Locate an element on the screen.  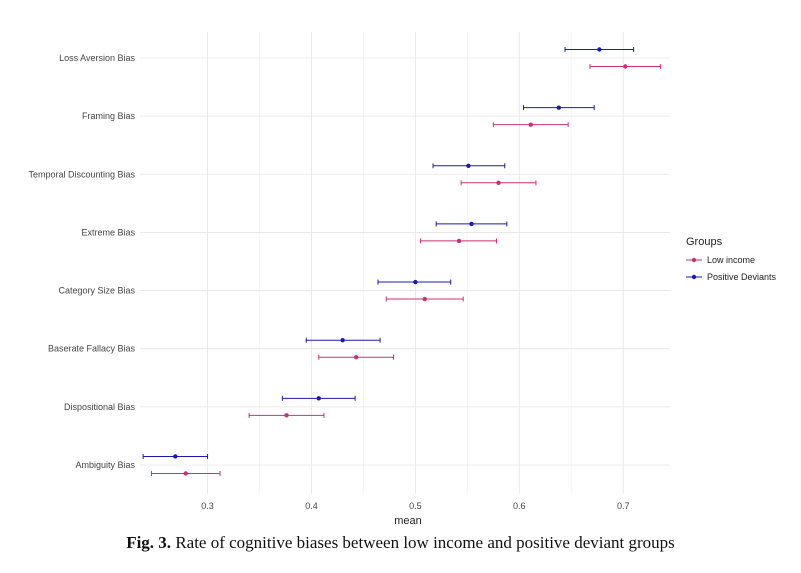
y-category-label: Framing Bias is located at coordinates (109, 116).